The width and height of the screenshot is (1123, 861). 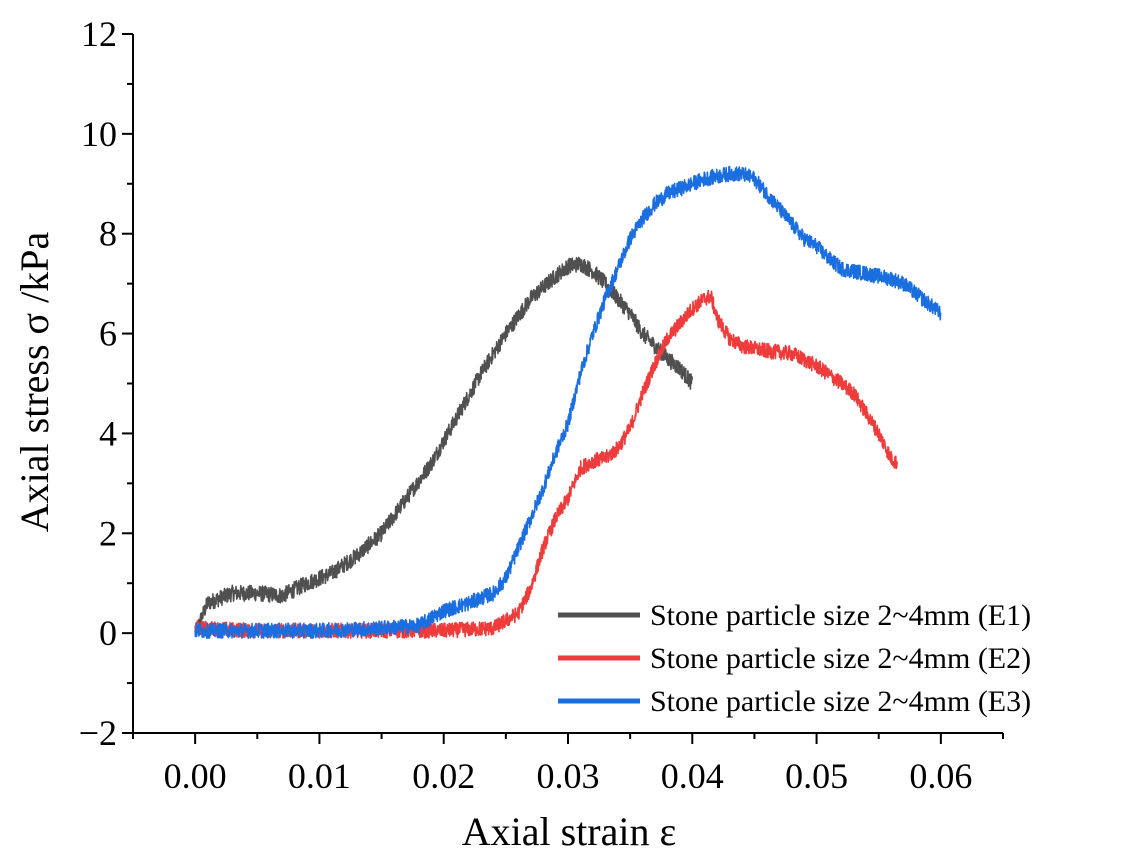 I want to click on y-tick-label: 2, so click(x=108, y=533).